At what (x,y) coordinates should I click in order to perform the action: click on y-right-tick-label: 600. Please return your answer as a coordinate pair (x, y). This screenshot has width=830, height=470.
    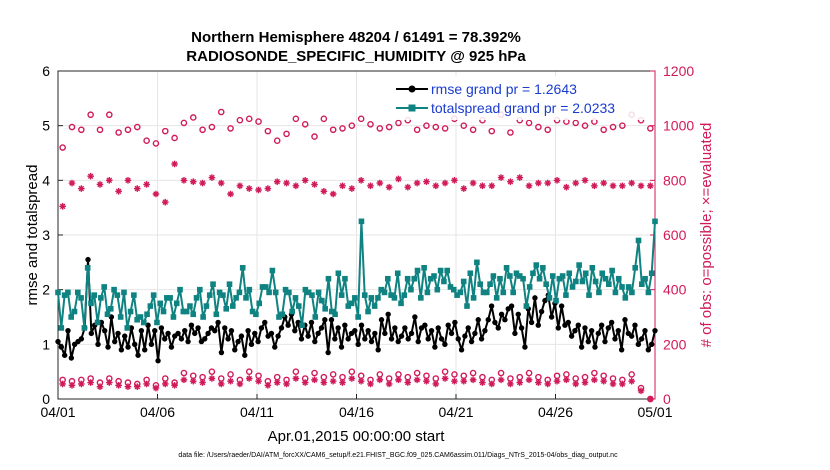
    Looking at the image, I should click on (675, 235).